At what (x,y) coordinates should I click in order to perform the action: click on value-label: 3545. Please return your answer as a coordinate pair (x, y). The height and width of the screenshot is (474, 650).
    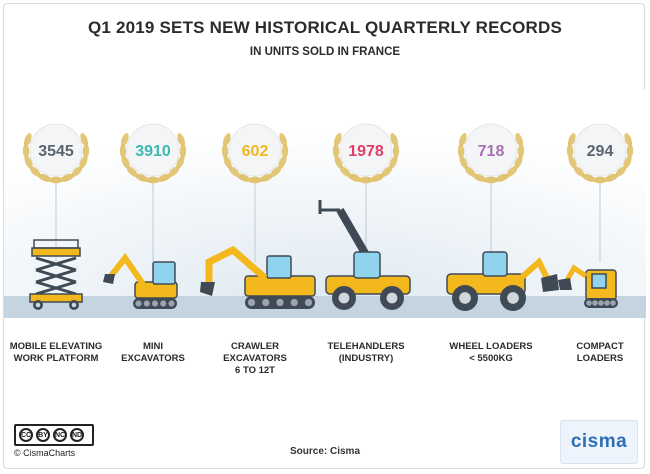
    Looking at the image, I should click on (56, 151).